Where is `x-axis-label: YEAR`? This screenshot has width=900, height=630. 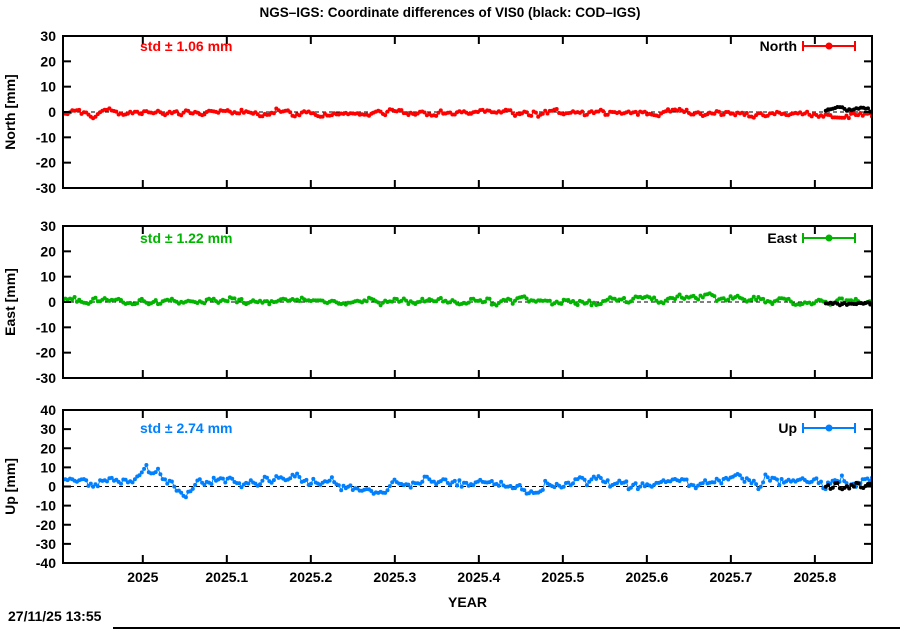
x-axis-label: YEAR is located at coordinates (467, 602).